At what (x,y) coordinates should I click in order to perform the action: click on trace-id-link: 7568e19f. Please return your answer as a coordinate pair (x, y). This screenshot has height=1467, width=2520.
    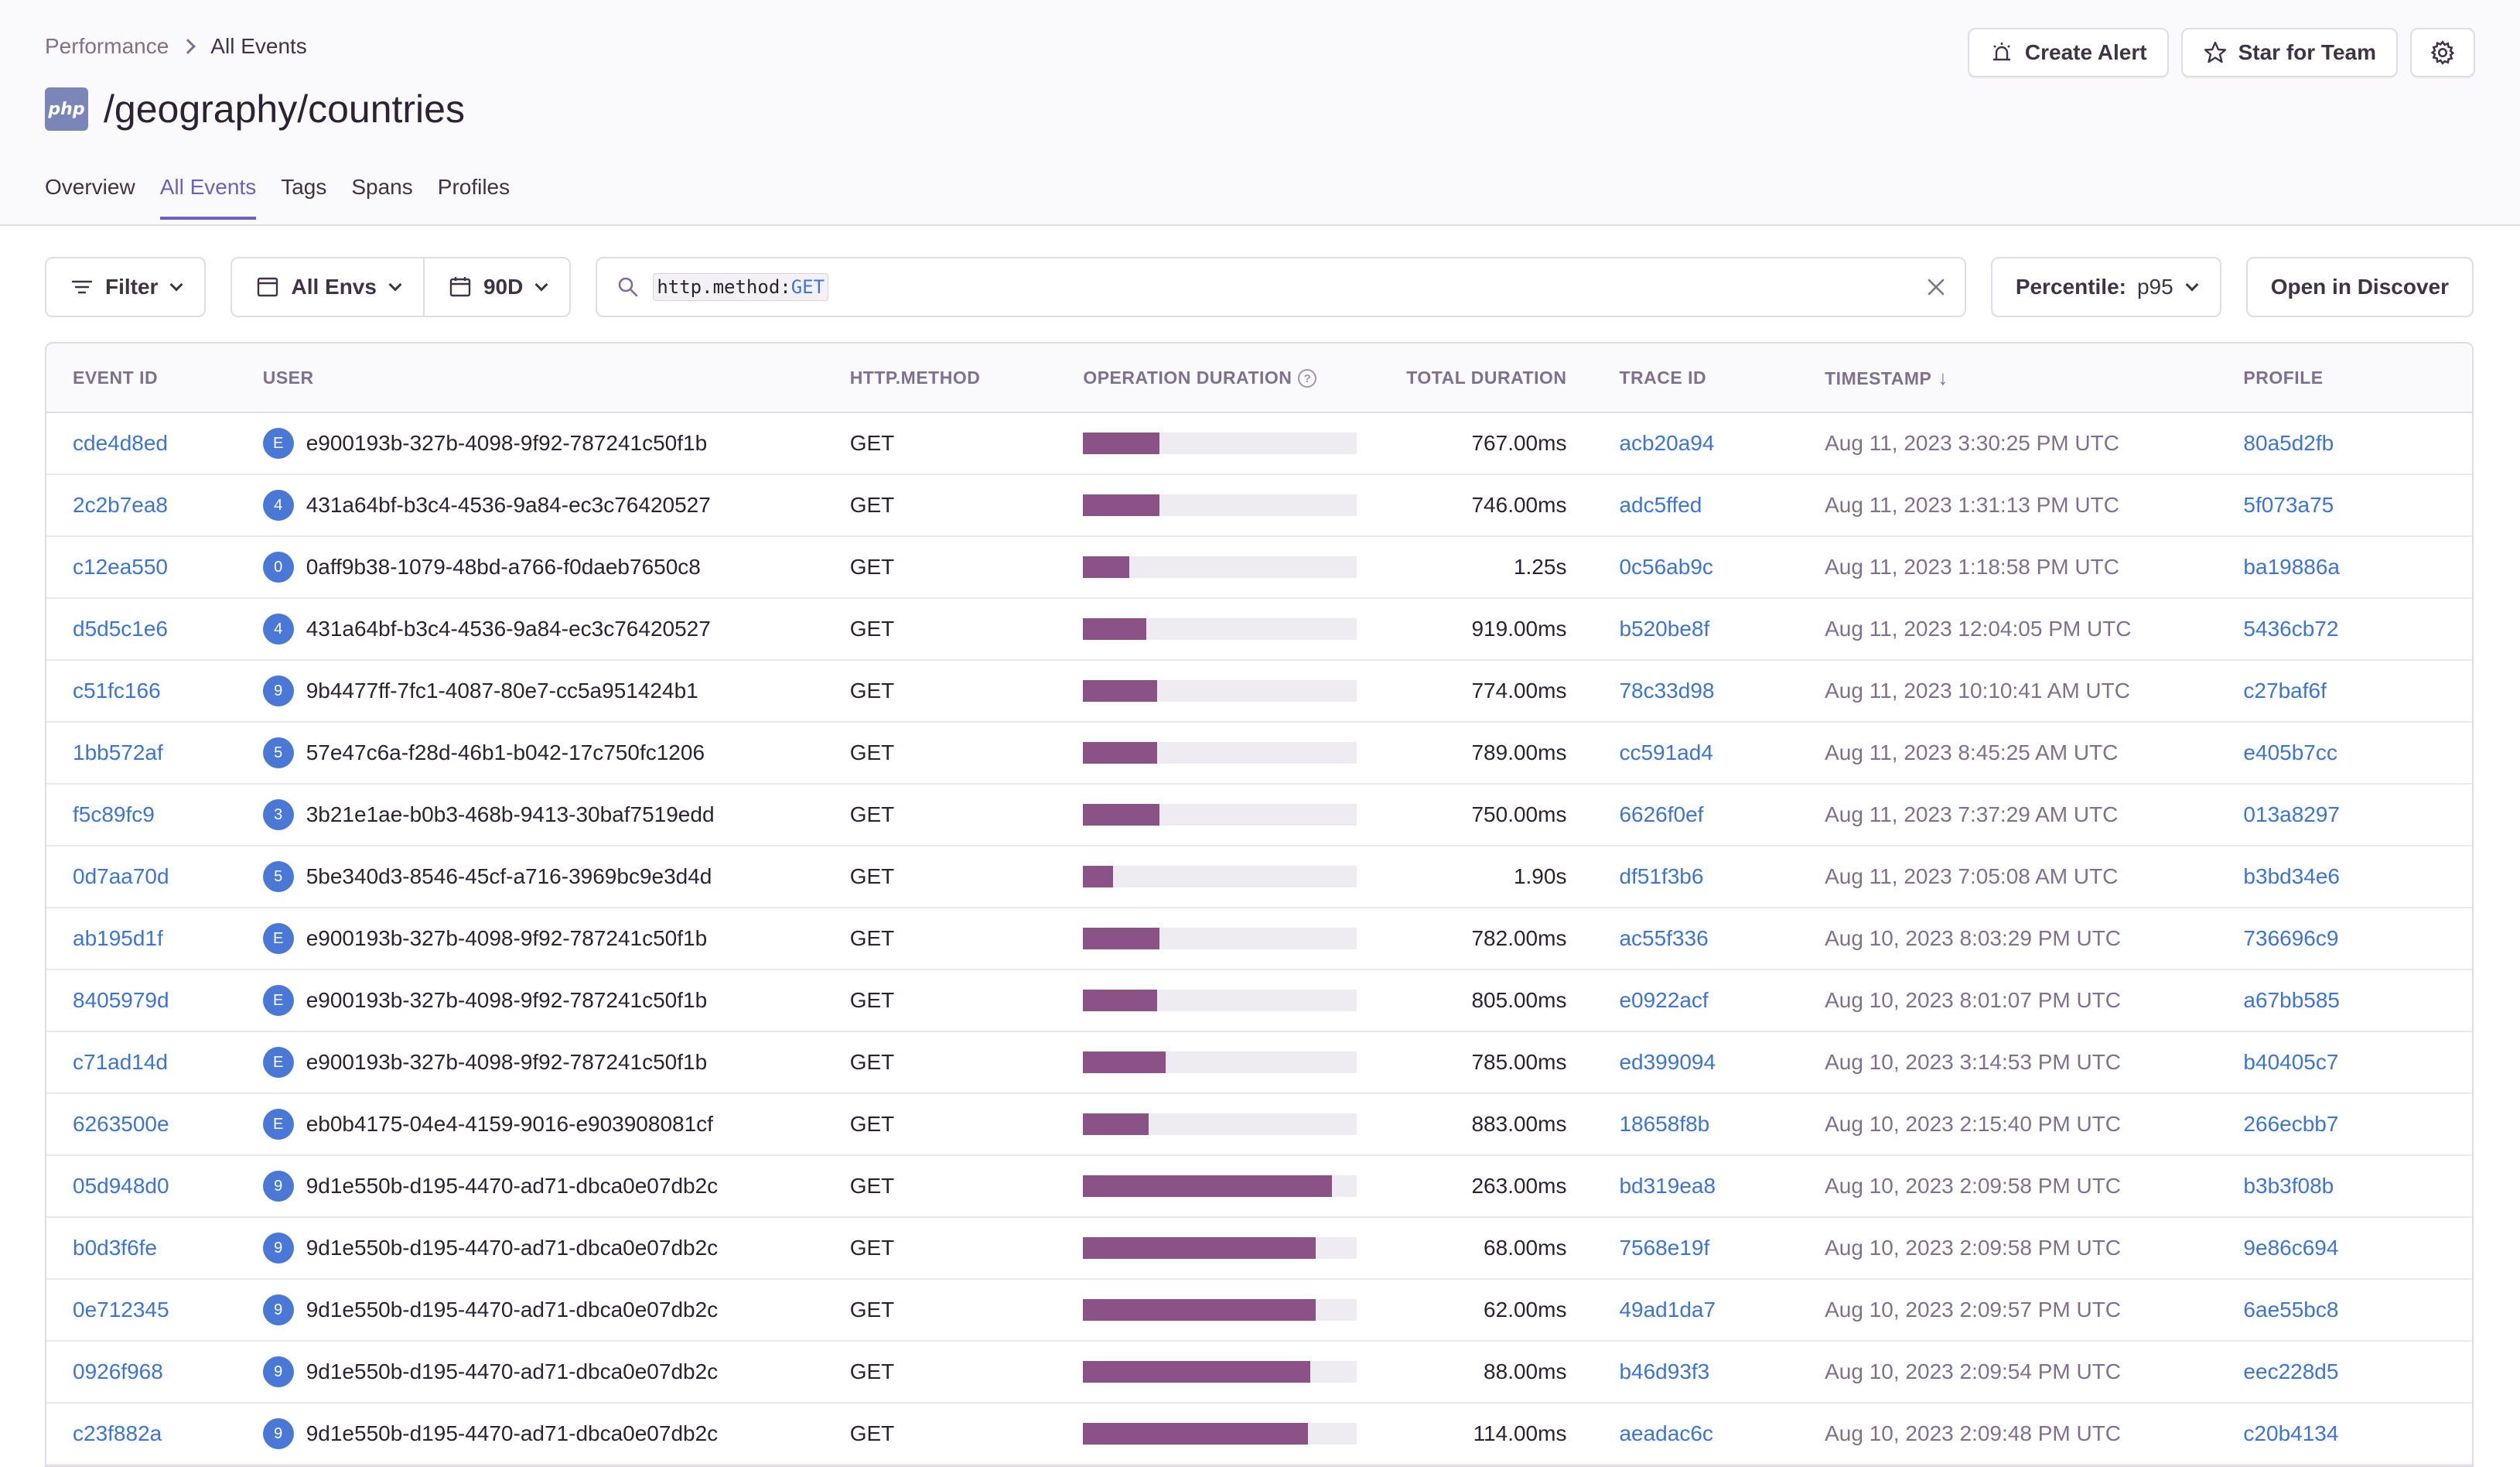
    Looking at the image, I should click on (1665, 1248).